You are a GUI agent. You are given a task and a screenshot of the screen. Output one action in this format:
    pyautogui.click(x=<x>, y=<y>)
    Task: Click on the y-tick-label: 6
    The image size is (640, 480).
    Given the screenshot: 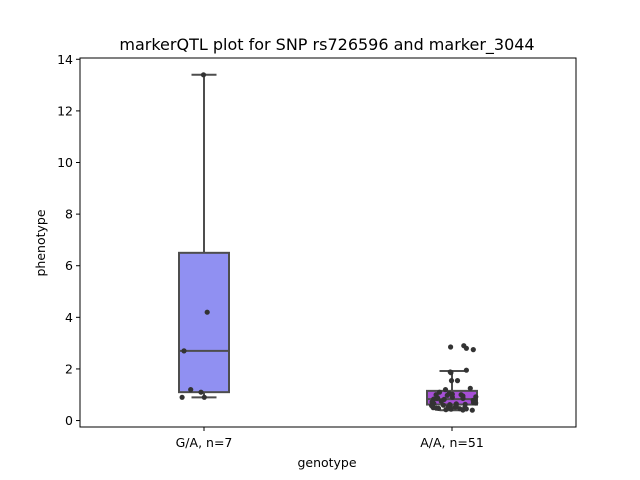 What is the action you would take?
    pyautogui.click(x=69, y=265)
    